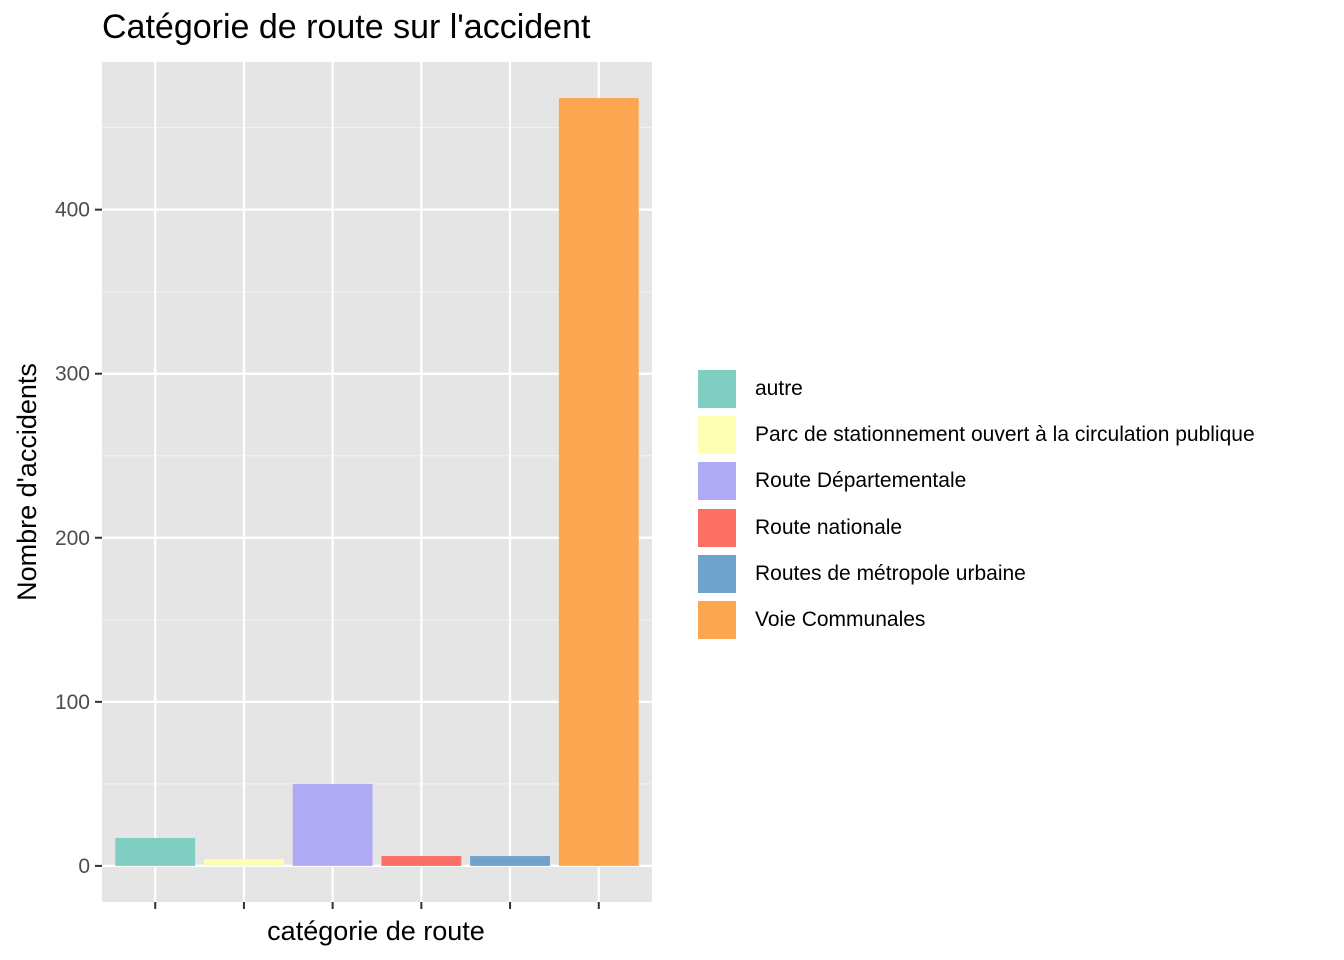 The image size is (1344, 960). Describe the element at coordinates (346, 27) in the screenshot. I see `chart-title: Catégorie de route sur l'accident` at that location.